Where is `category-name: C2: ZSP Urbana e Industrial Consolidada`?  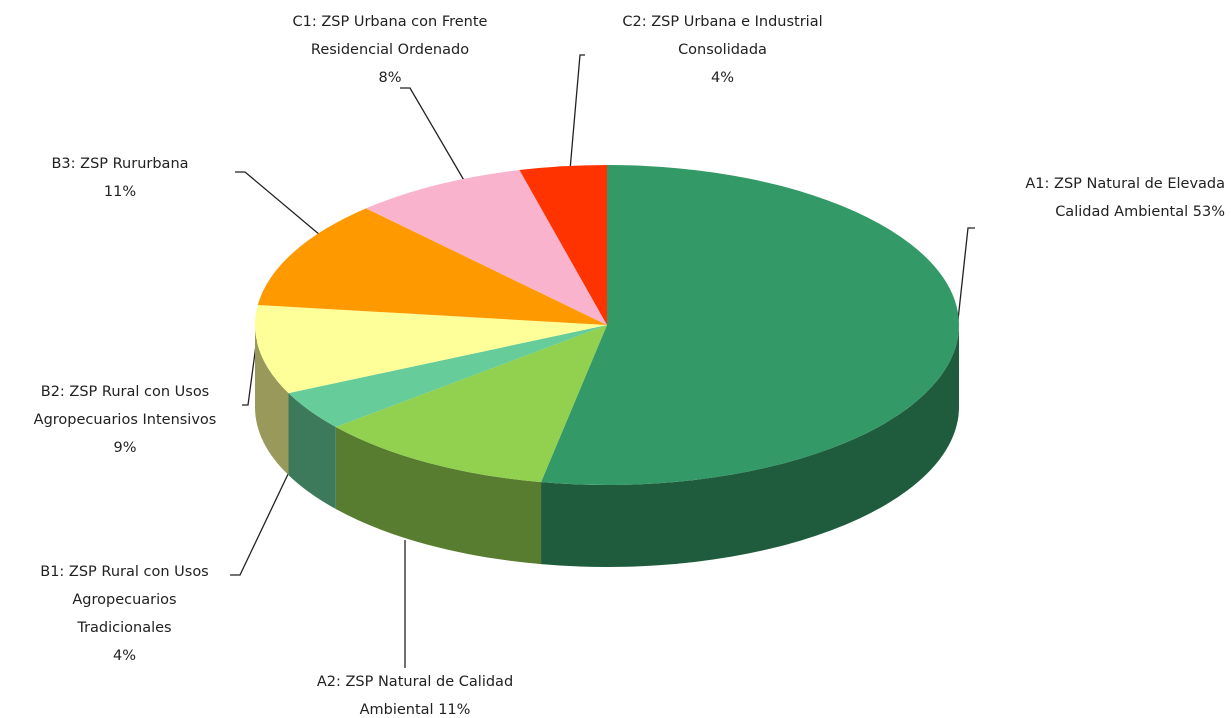 category-name: C2: ZSP Urbana e Industrial Consolidada is located at coordinates (722, 36).